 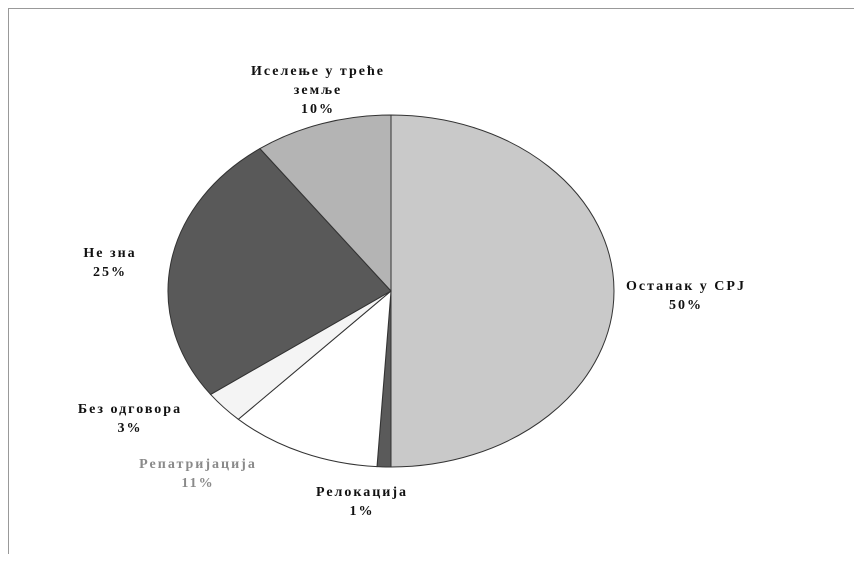 I want to click on category-name: Останак у СРЈ, so click(x=686, y=286).